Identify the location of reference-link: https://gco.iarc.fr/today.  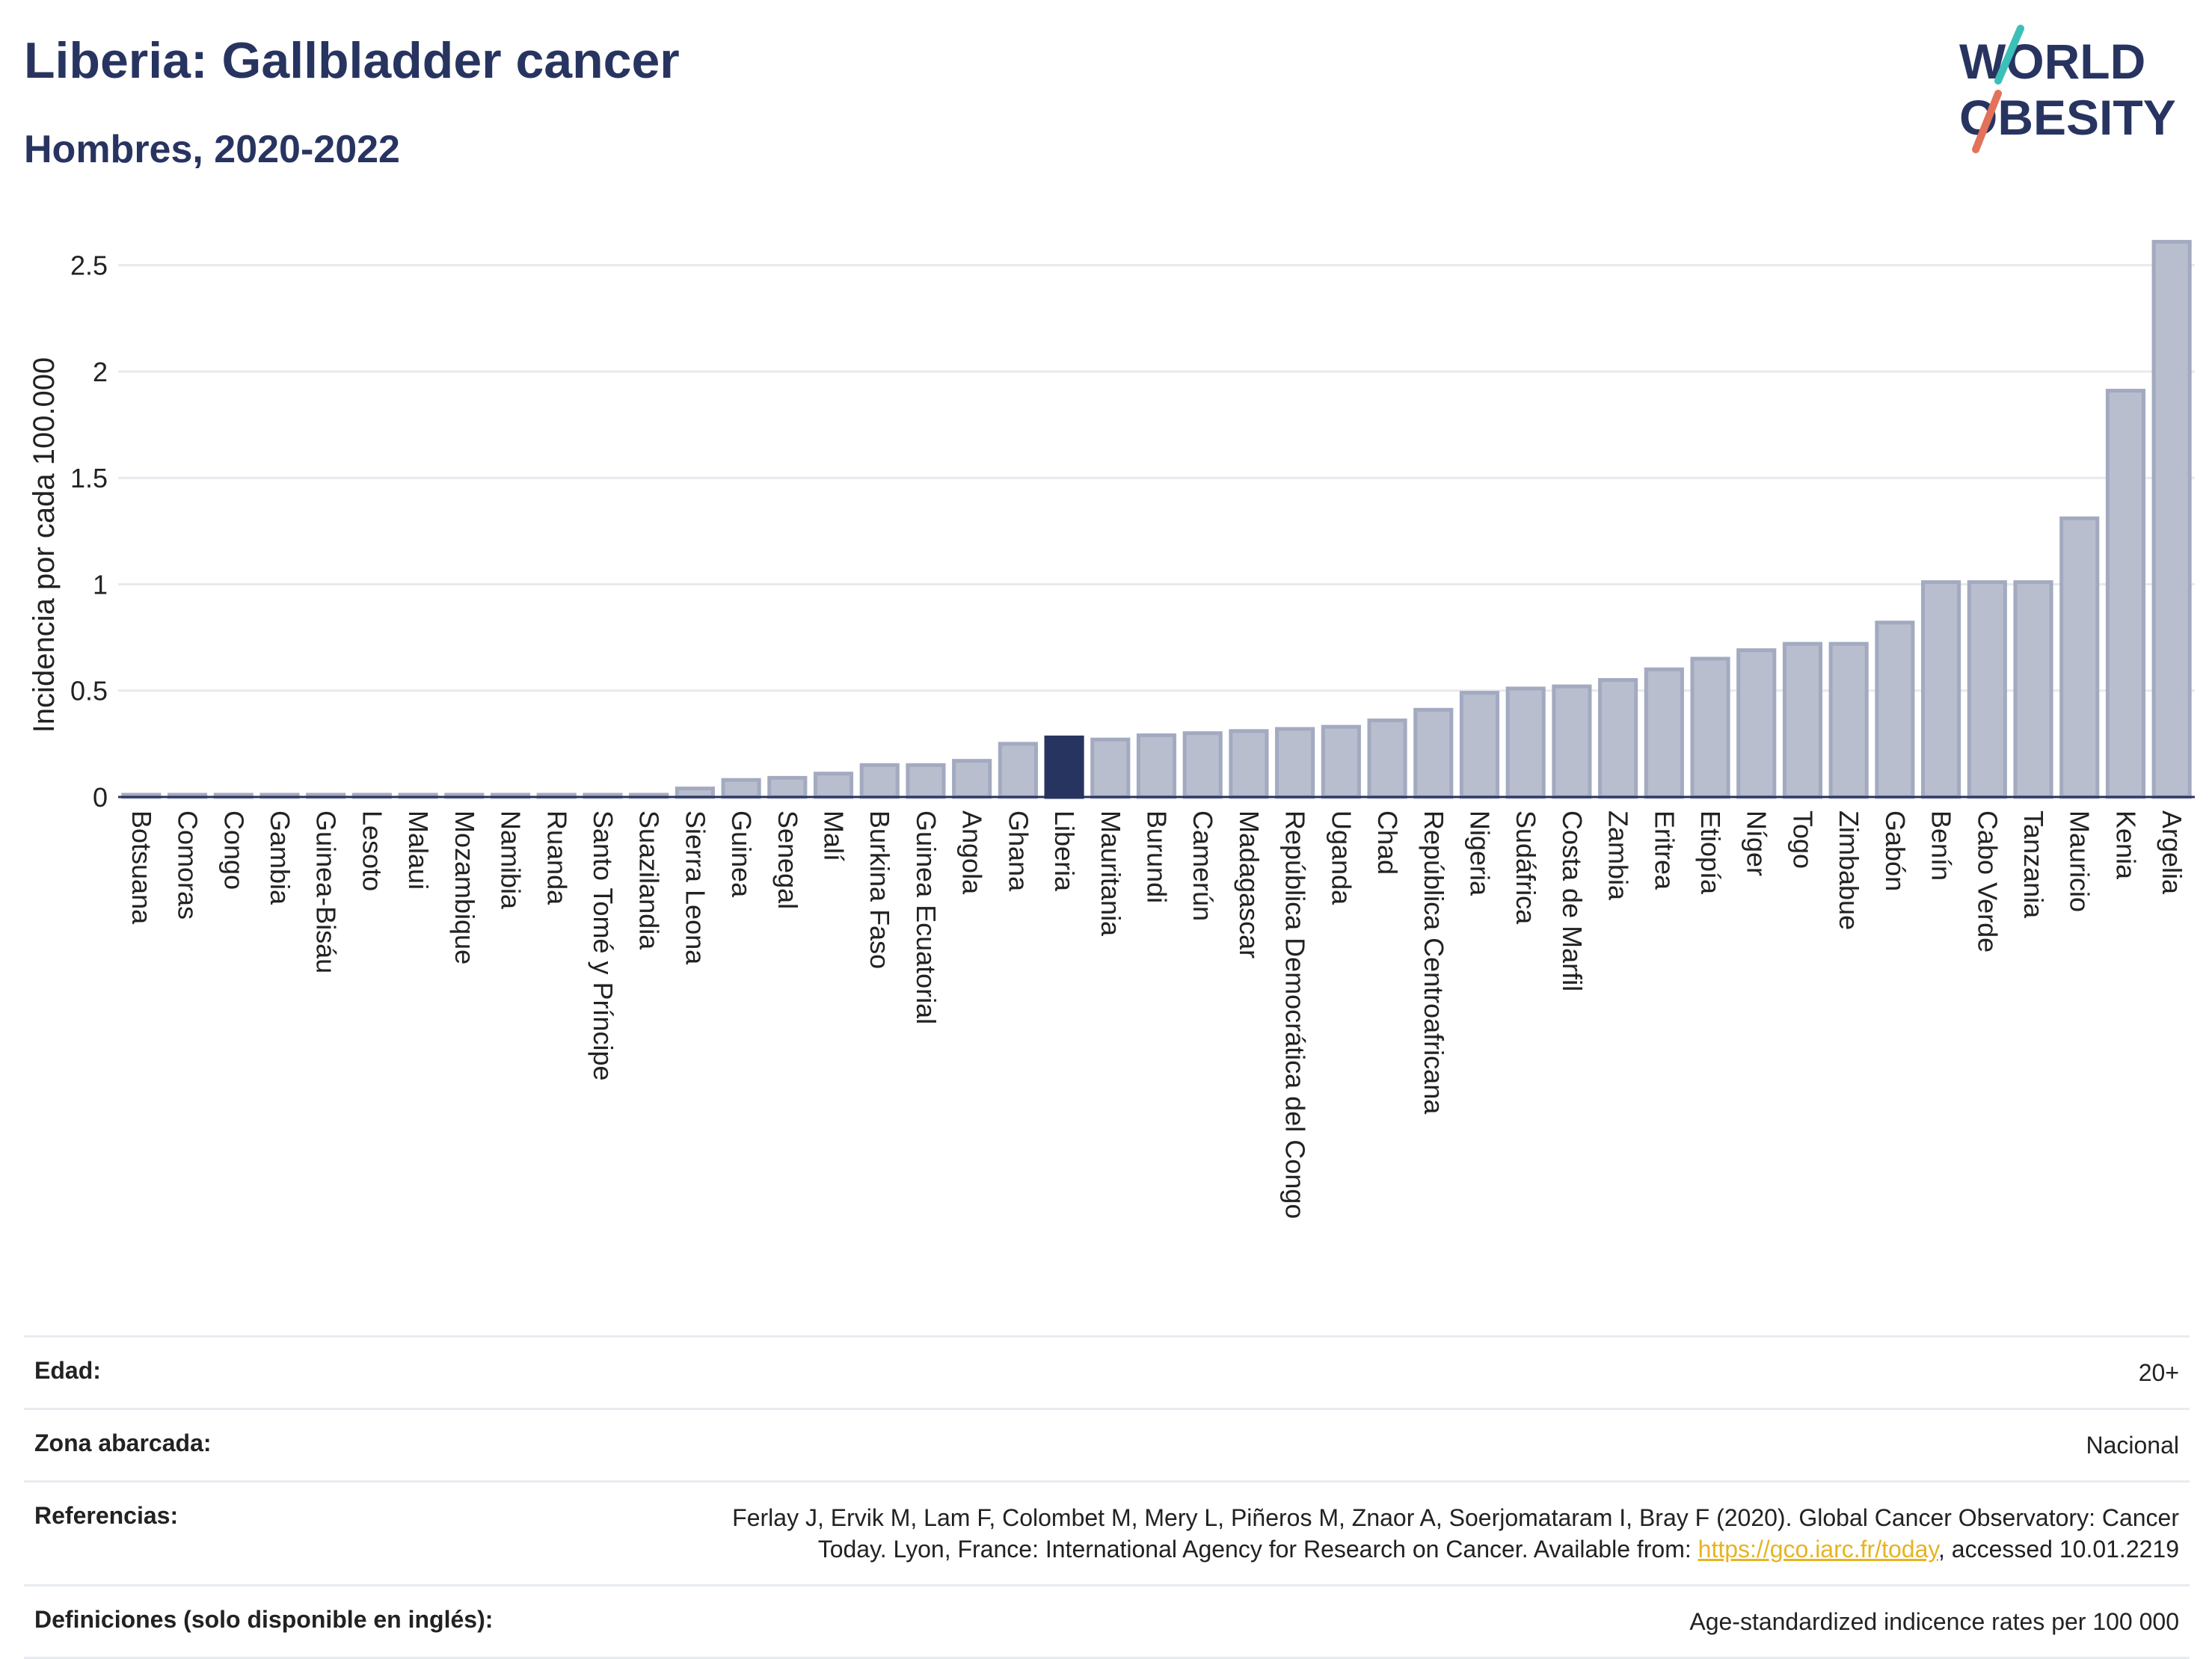
(1818, 1549).